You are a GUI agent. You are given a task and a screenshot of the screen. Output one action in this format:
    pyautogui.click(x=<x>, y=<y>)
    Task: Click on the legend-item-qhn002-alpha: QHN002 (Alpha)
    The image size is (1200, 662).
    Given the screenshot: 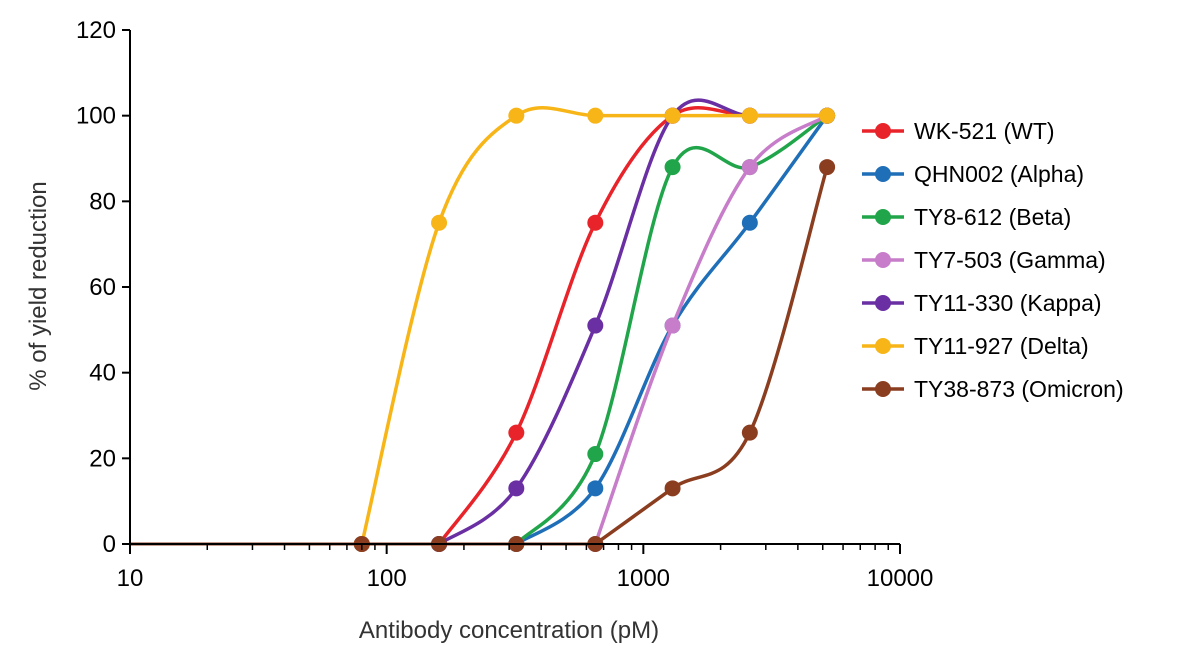 What is the action you would take?
    pyautogui.click(x=973, y=174)
    